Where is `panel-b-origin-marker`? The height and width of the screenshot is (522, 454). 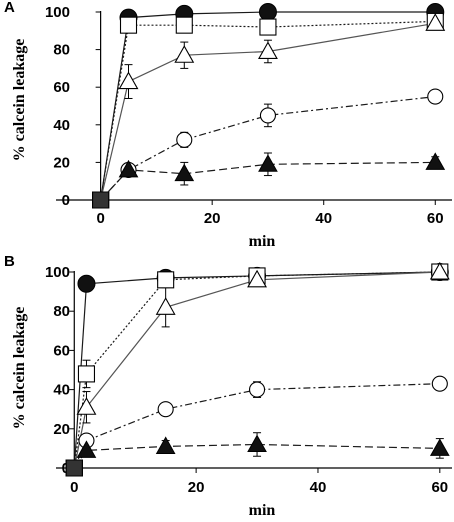
panel-b-origin-marker is located at coordinates (74, 468).